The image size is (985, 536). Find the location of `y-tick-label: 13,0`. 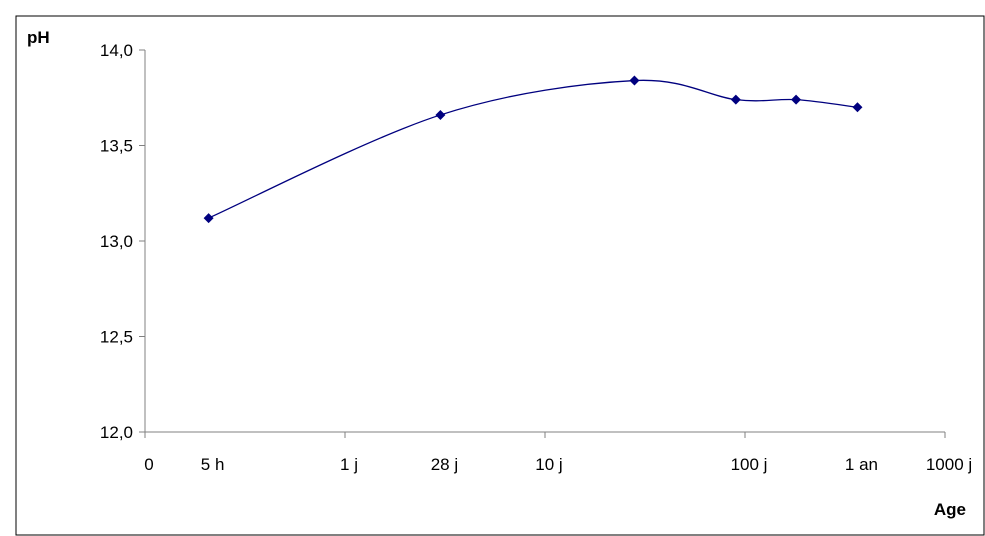

y-tick-label: 13,0 is located at coordinates (116, 241).